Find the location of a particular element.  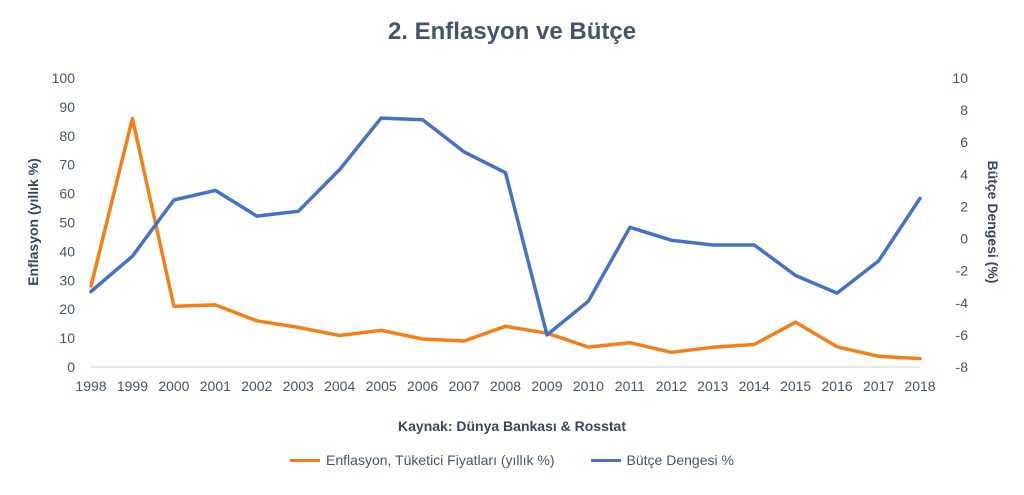

right-tick-label: -6 is located at coordinates (962, 335).